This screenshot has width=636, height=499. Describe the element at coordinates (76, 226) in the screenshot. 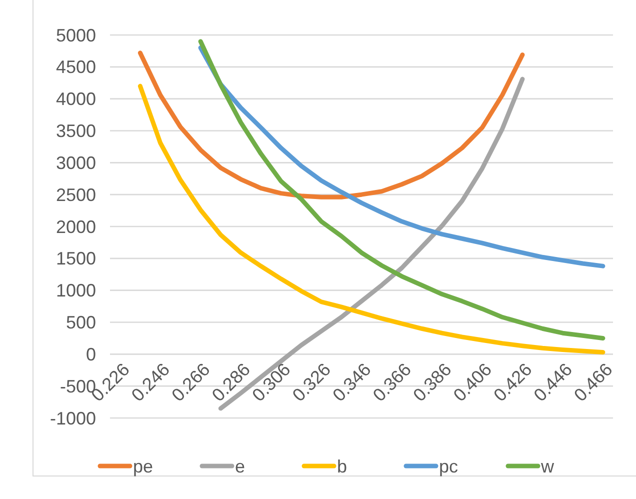

I see `y-tick-label: 2000` at that location.